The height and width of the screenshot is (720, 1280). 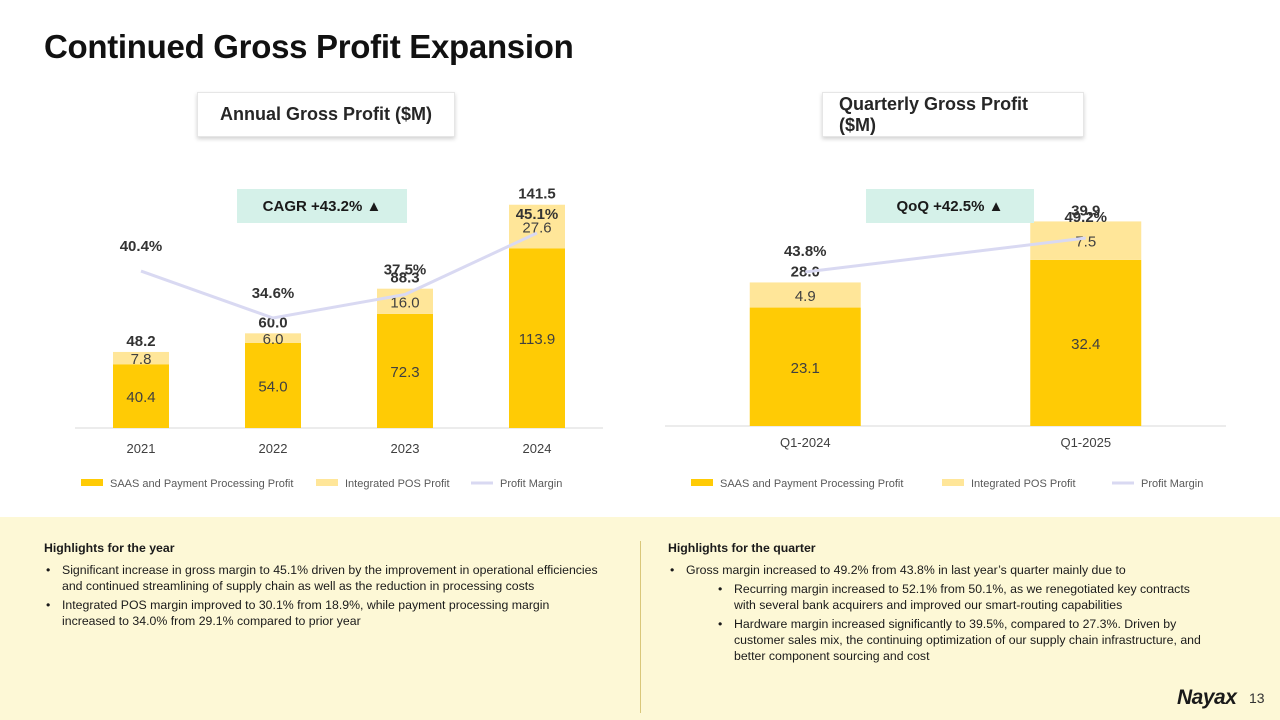 I want to click on cagr-badge: CAGR +43.2% ▲, so click(x=322, y=206).